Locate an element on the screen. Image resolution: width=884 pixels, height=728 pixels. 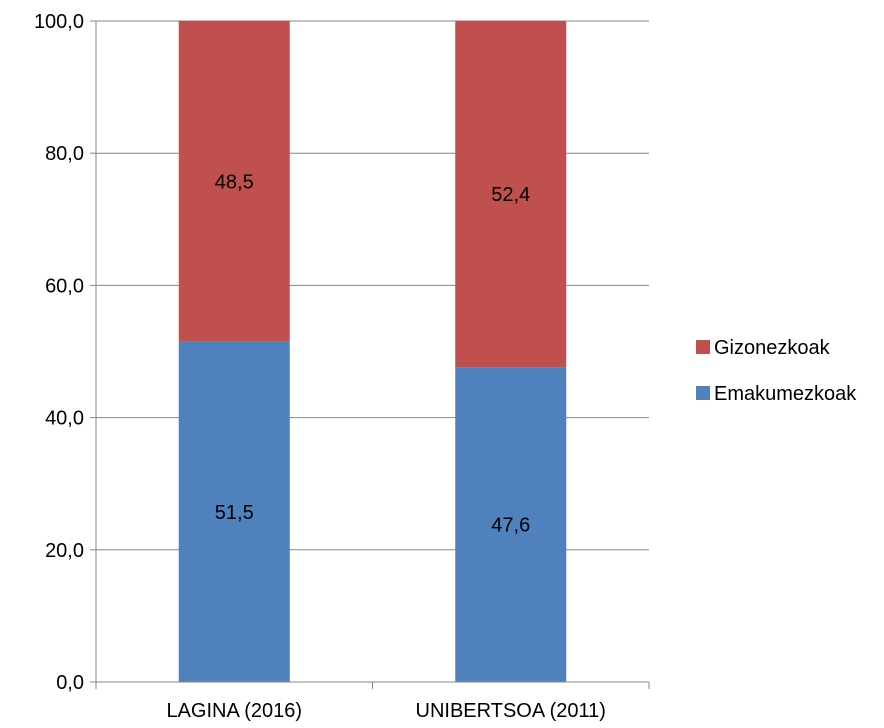
data-label-gizonezkoak: 52,4 is located at coordinates (510, 195).